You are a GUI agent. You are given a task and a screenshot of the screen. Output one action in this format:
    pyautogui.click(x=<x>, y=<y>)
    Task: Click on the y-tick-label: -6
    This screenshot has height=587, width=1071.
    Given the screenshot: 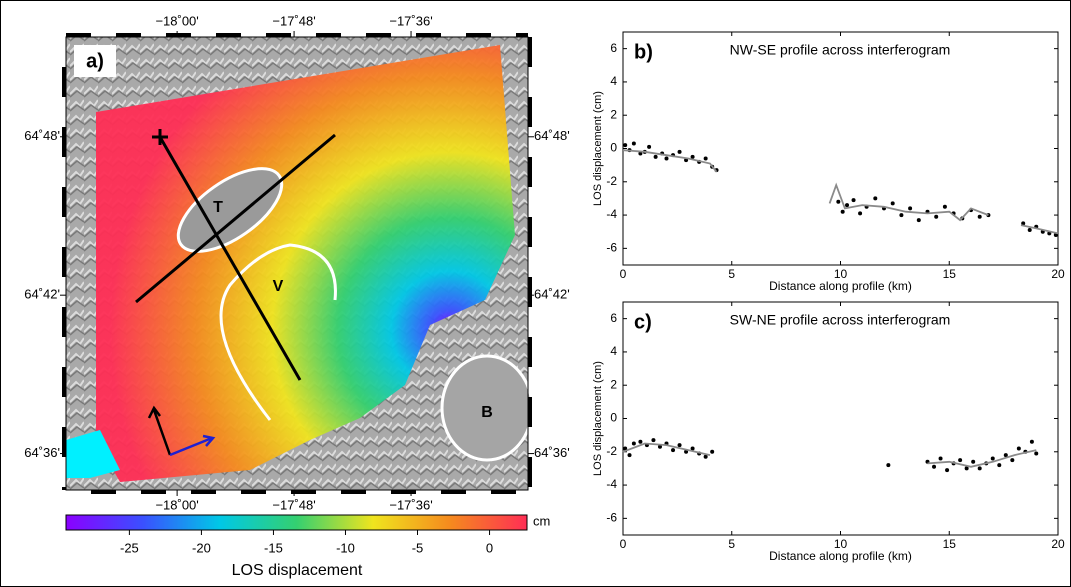 What is the action you would take?
    pyautogui.click(x=611, y=518)
    